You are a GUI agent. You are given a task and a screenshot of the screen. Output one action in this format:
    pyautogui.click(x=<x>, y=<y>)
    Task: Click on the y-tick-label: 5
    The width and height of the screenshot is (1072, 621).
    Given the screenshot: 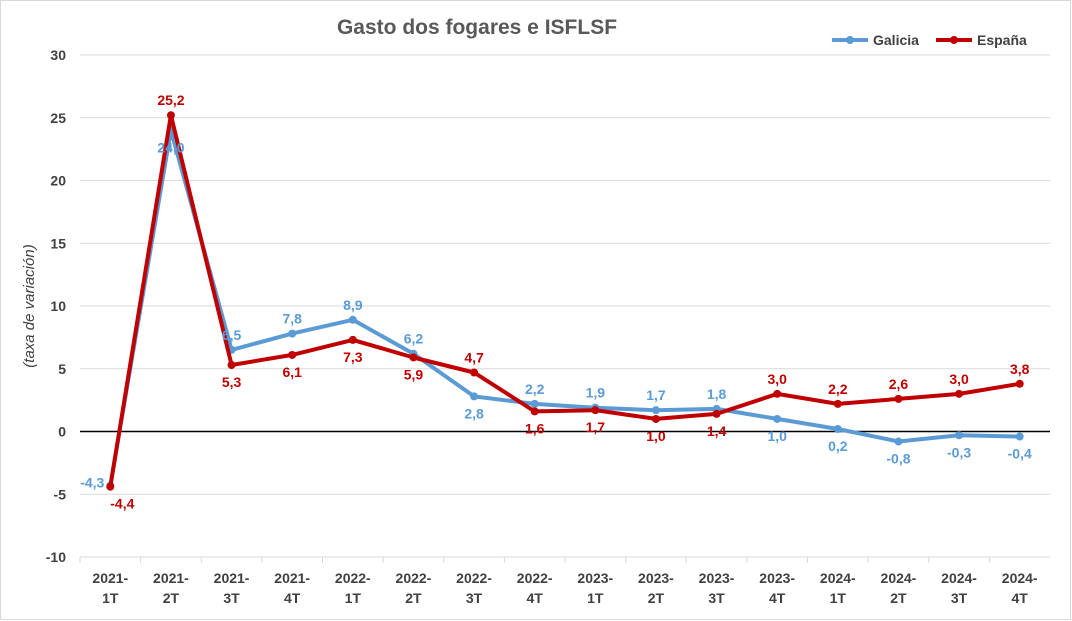 What is the action you would take?
    pyautogui.click(x=62, y=369)
    